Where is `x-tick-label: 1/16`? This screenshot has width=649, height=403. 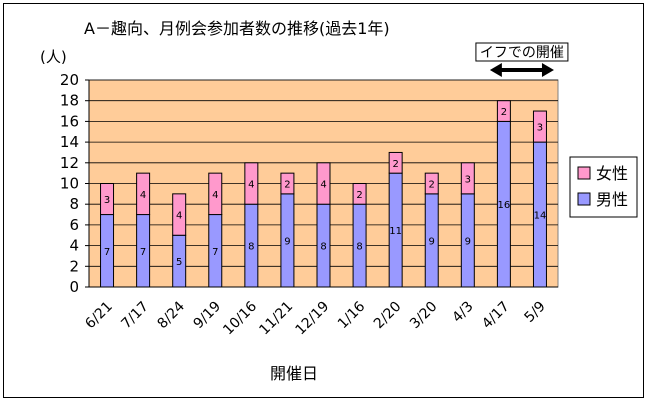 x-tick-label: 1/16 is located at coordinates (352, 315).